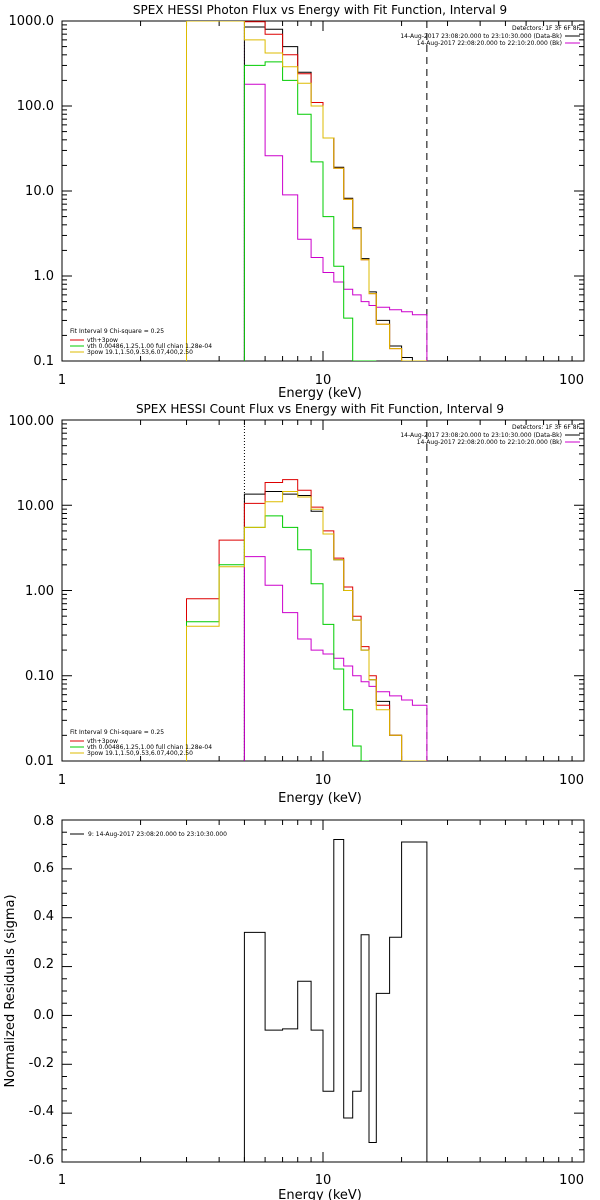 The height and width of the screenshot is (1200, 600). What do you see at coordinates (43, 821) in the screenshot?
I see `panel3-ytick-label: 0.8` at bounding box center [43, 821].